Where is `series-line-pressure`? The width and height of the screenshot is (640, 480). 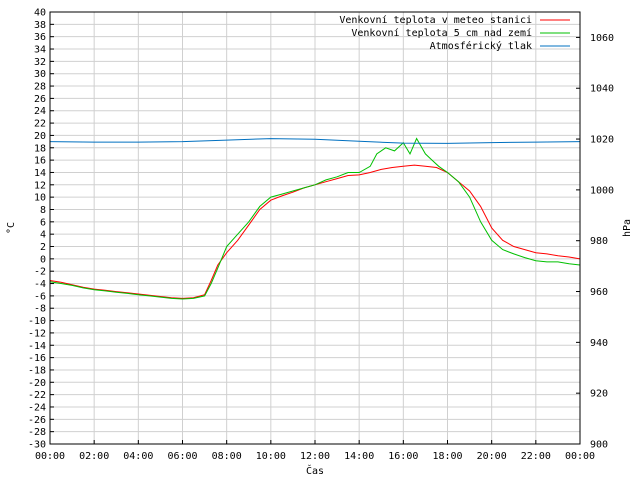
series-line-pressure is located at coordinates (315, 141).